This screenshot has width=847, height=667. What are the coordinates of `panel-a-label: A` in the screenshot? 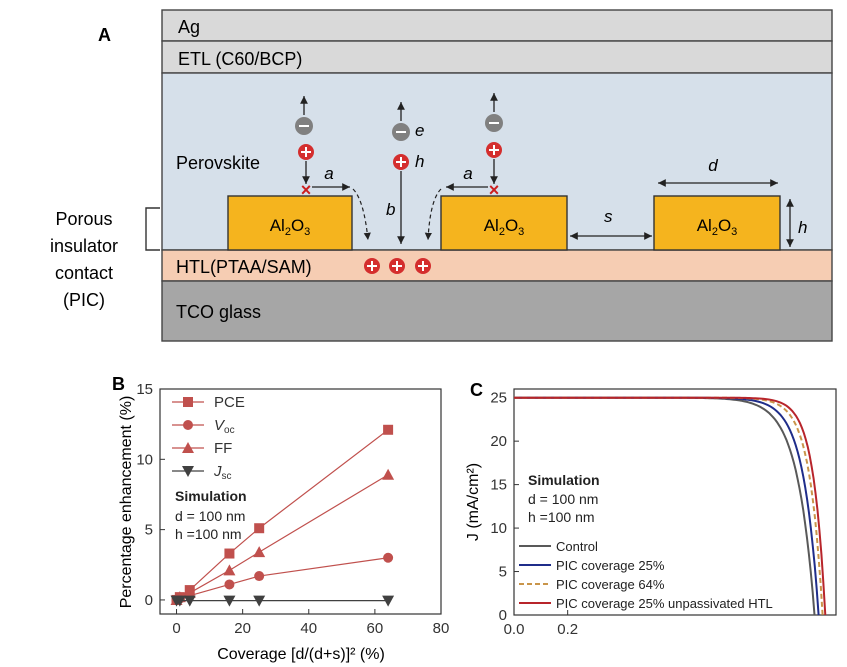 It's located at (104, 35).